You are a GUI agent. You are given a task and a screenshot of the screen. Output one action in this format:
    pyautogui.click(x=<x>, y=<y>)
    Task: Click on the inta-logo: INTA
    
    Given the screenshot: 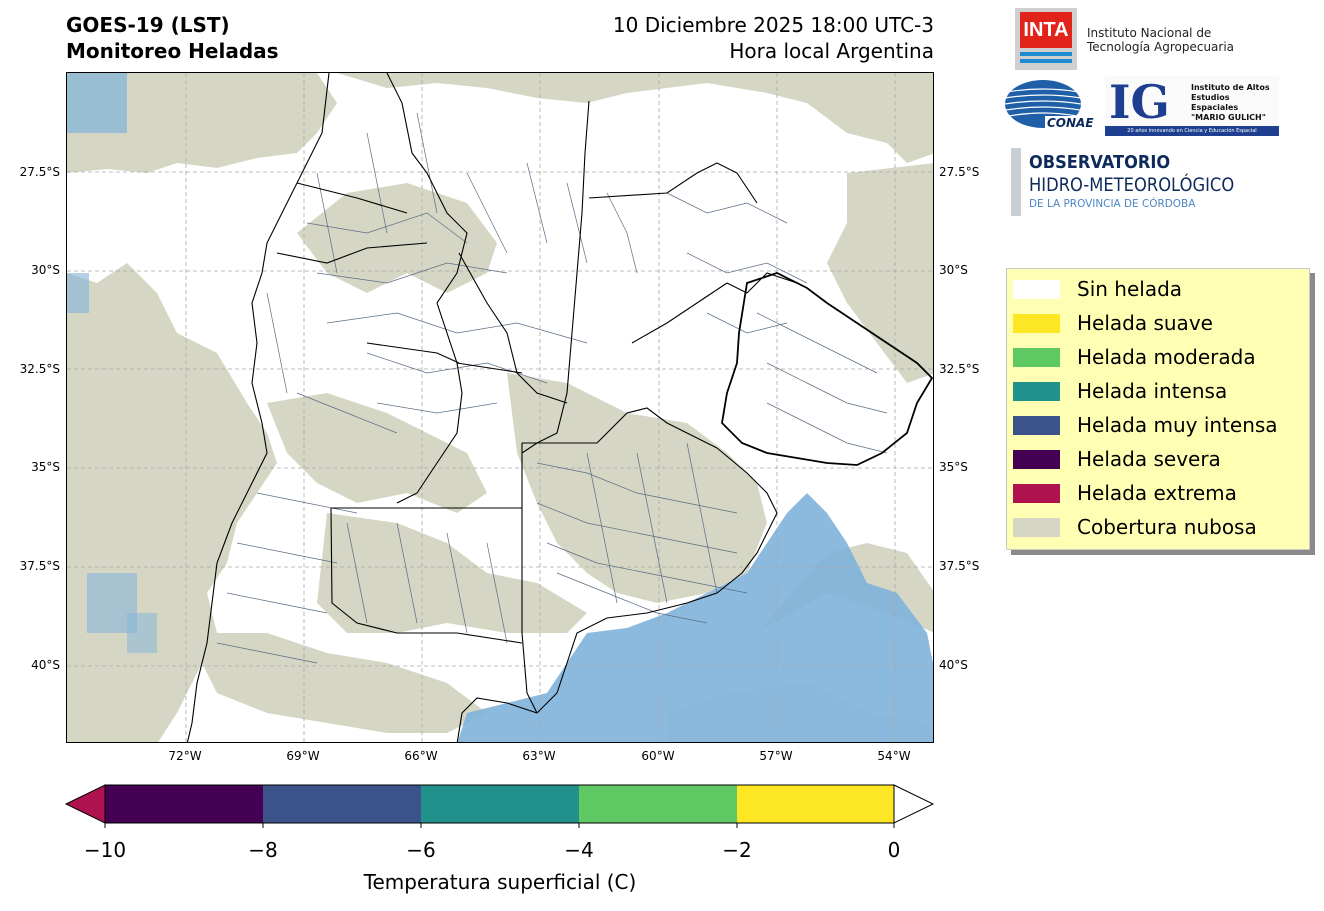 What is the action you would take?
    pyautogui.click(x=1046, y=39)
    